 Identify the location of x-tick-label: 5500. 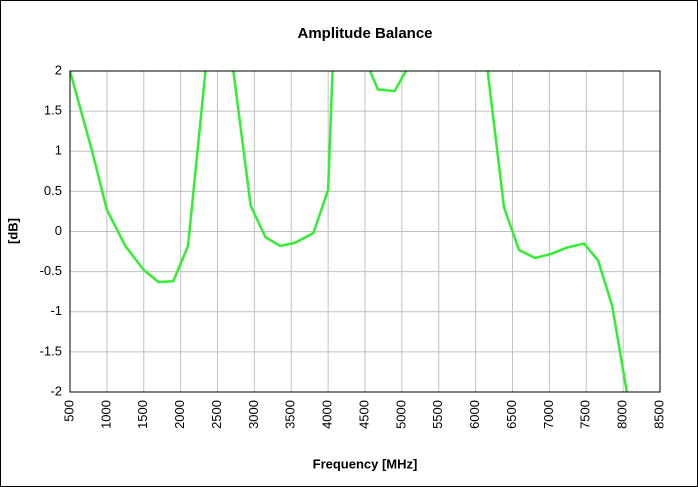
(437, 414).